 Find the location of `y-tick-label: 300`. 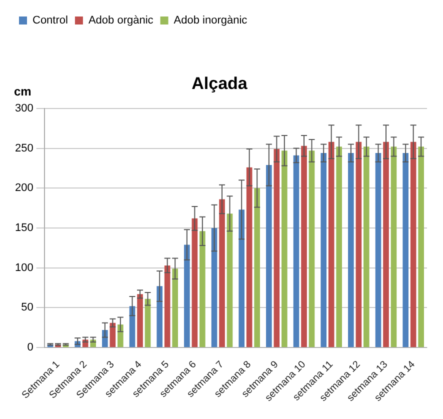

y-tick-label: 300 is located at coordinates (24, 108).